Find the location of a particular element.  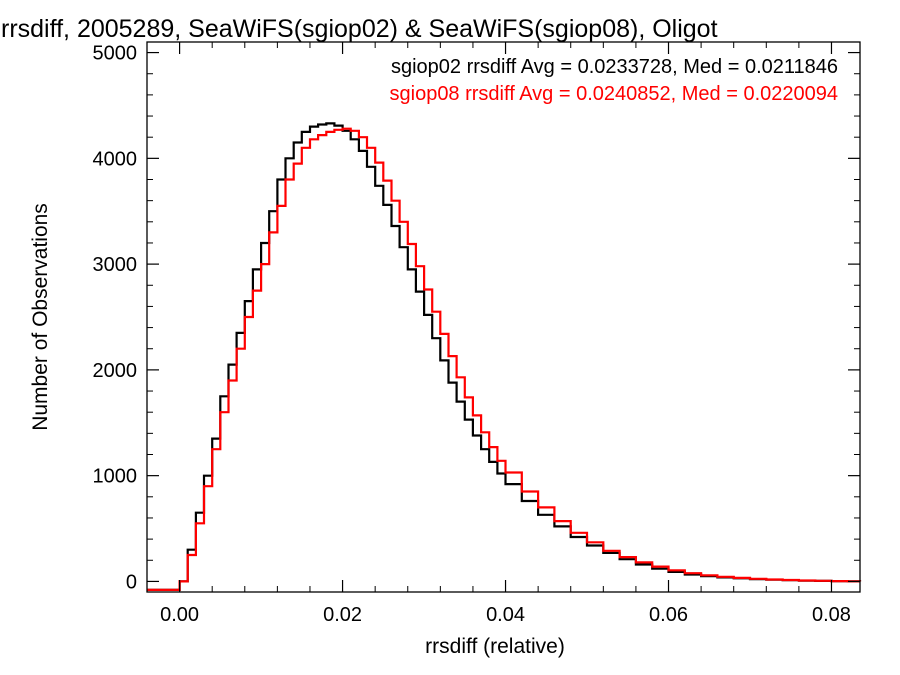

x-tick-label: 0.08 is located at coordinates (831, 615).